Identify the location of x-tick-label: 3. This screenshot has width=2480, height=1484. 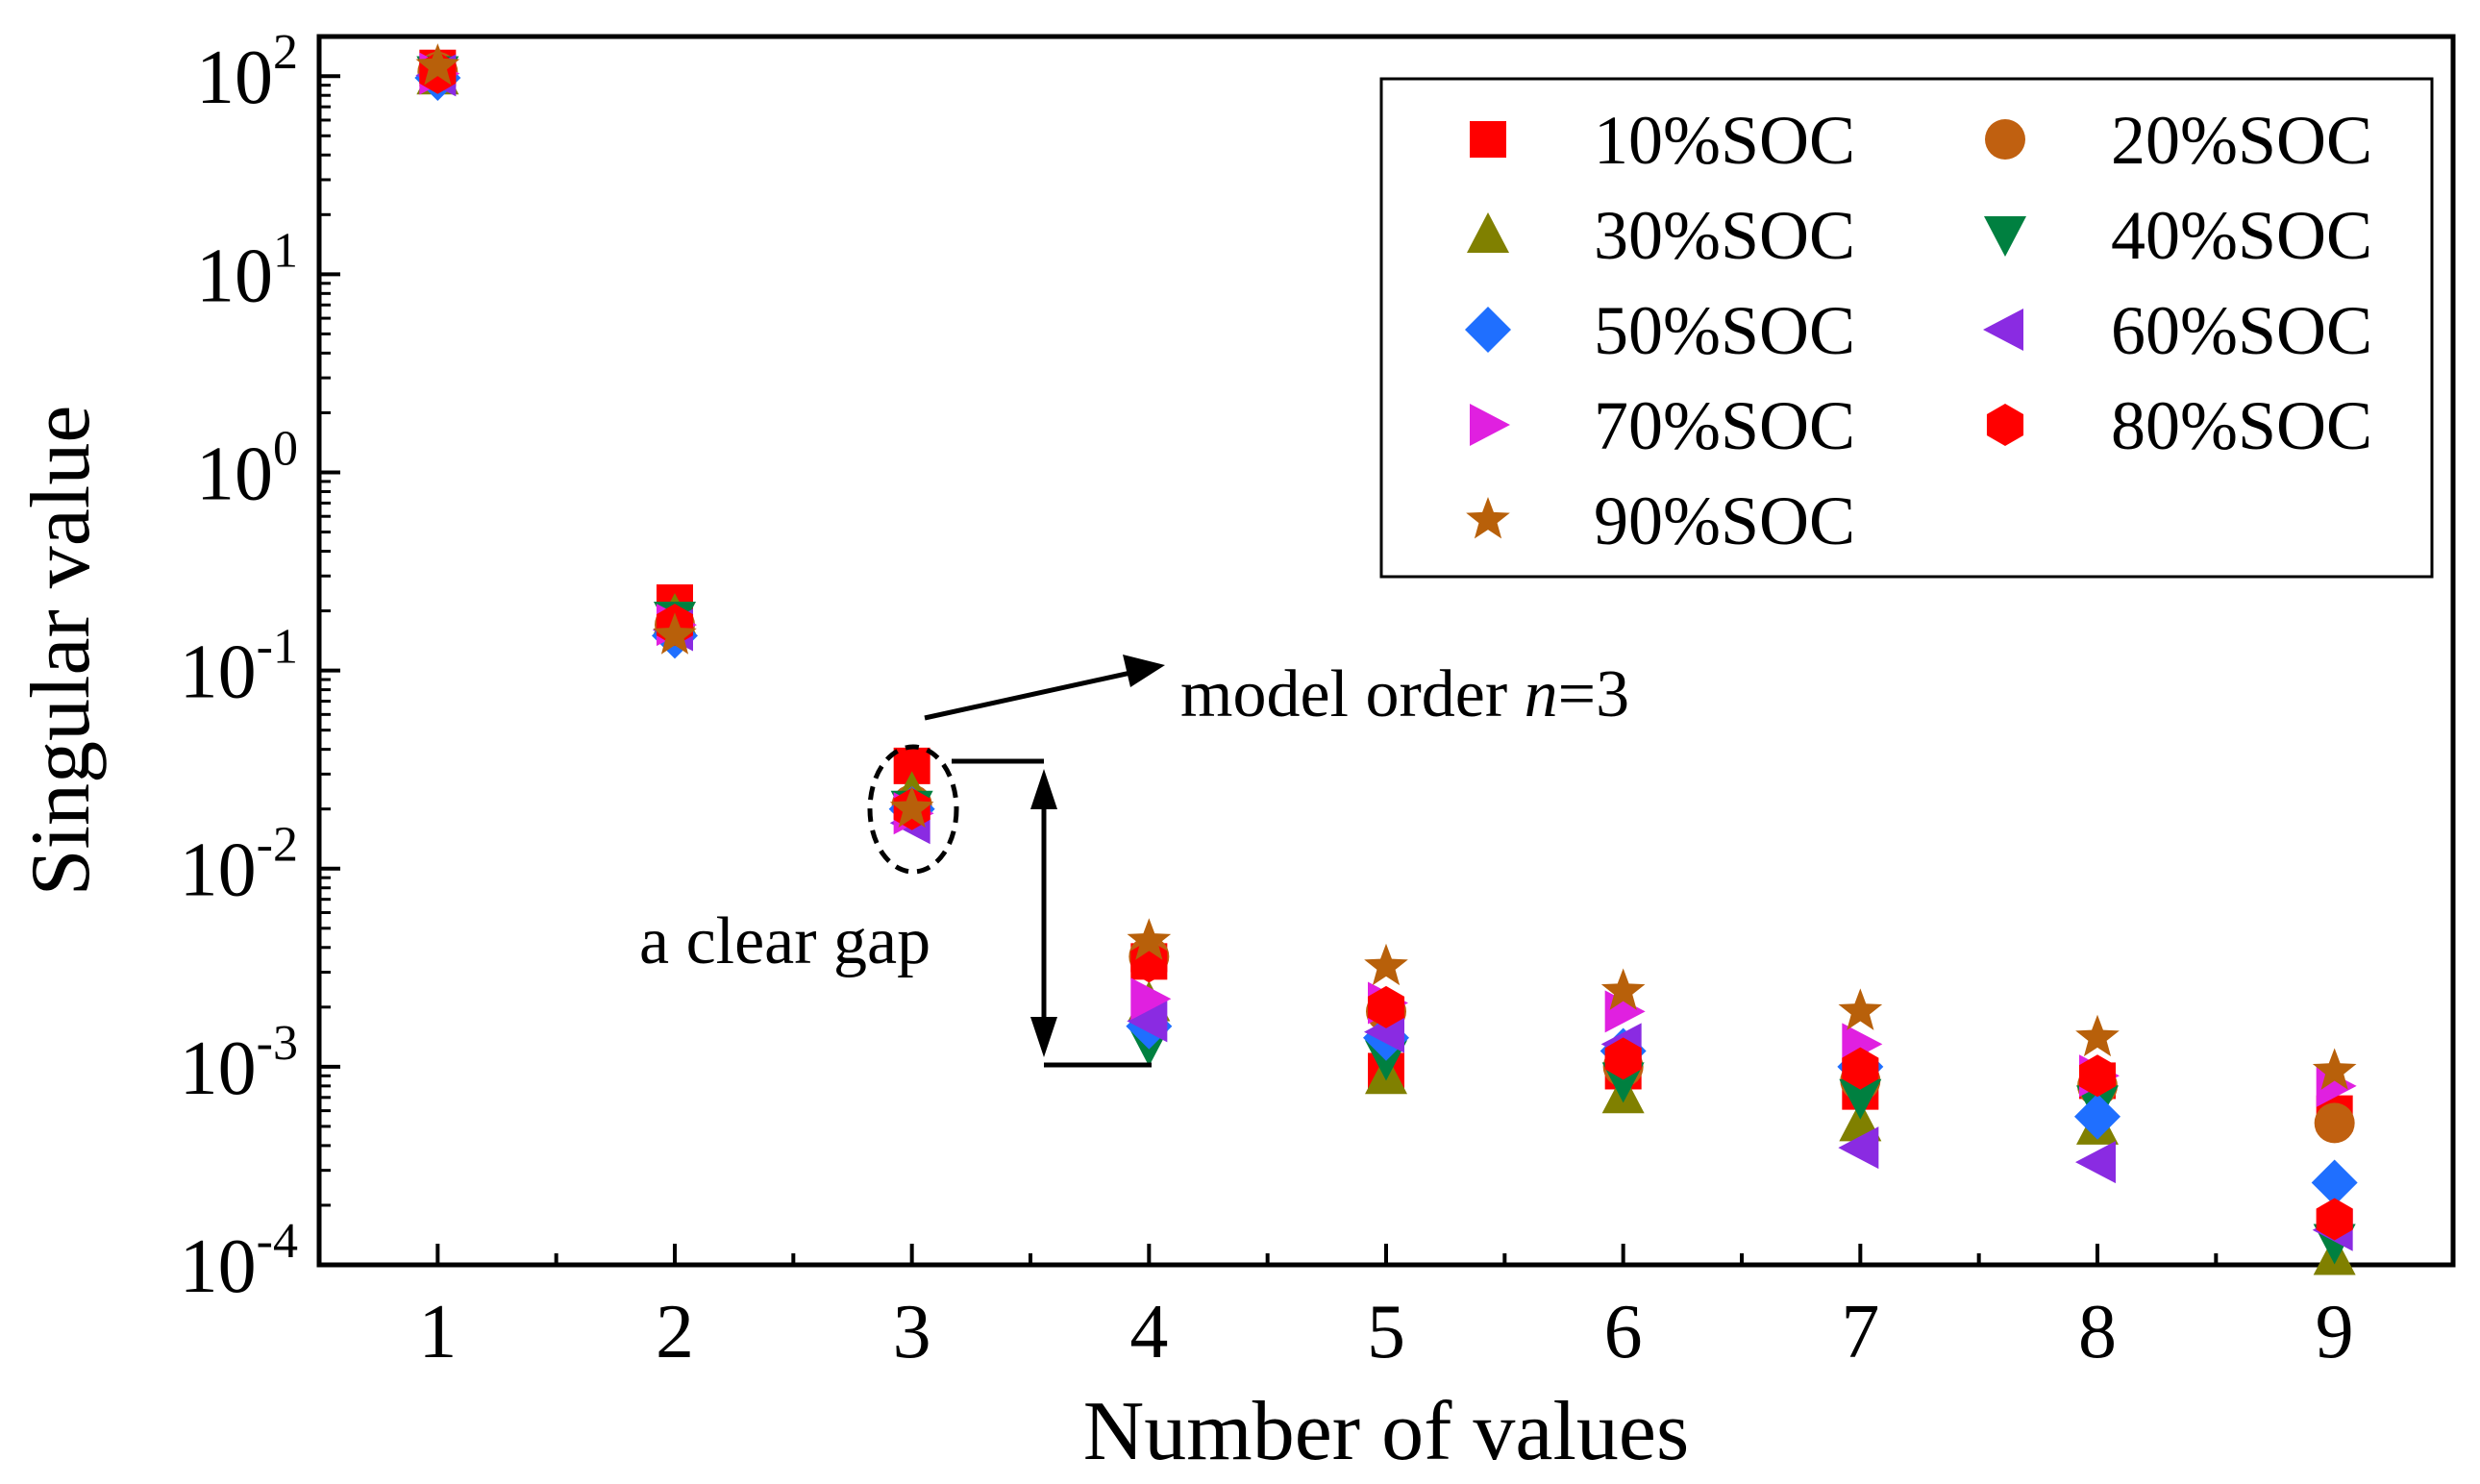
(912, 1332).